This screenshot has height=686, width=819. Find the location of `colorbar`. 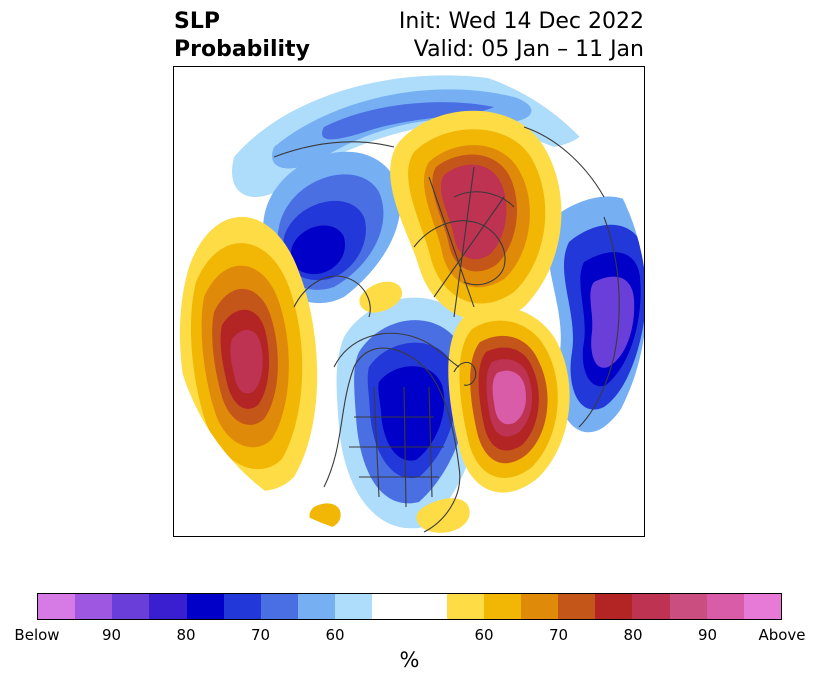

colorbar is located at coordinates (409, 606).